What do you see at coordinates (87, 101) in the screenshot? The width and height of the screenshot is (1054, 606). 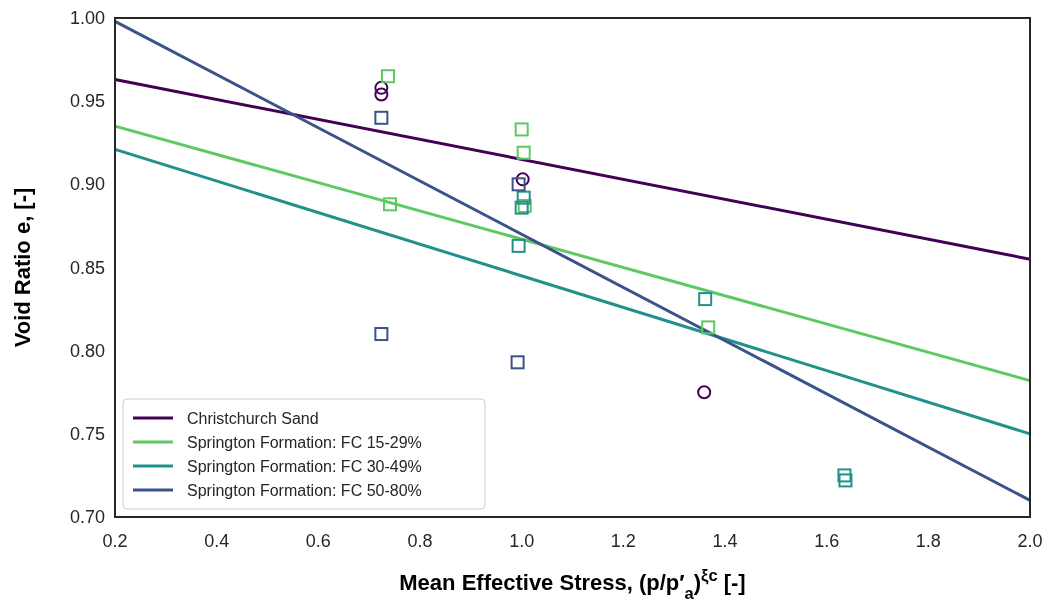 I see `y-tick-label: 0.95` at bounding box center [87, 101].